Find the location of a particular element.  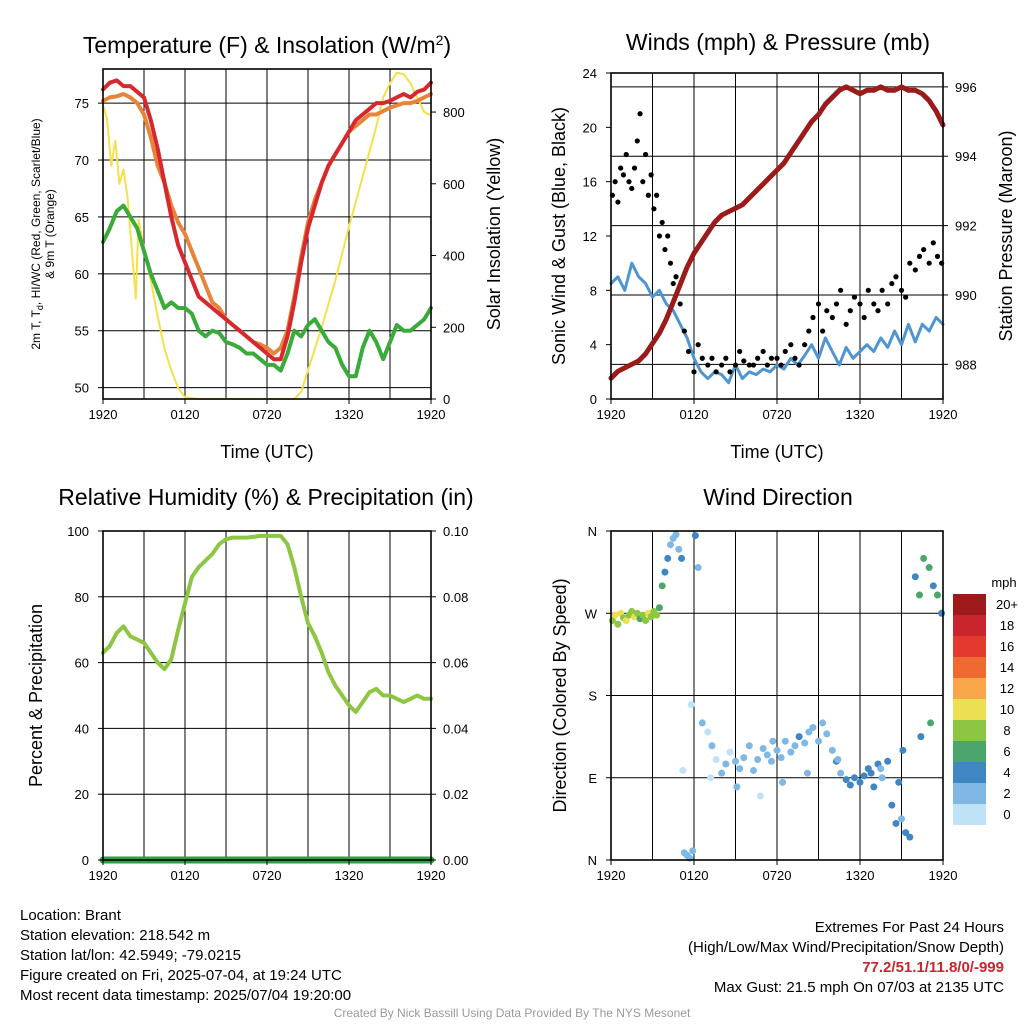

y-tick-label: 50 is located at coordinates (82, 388).